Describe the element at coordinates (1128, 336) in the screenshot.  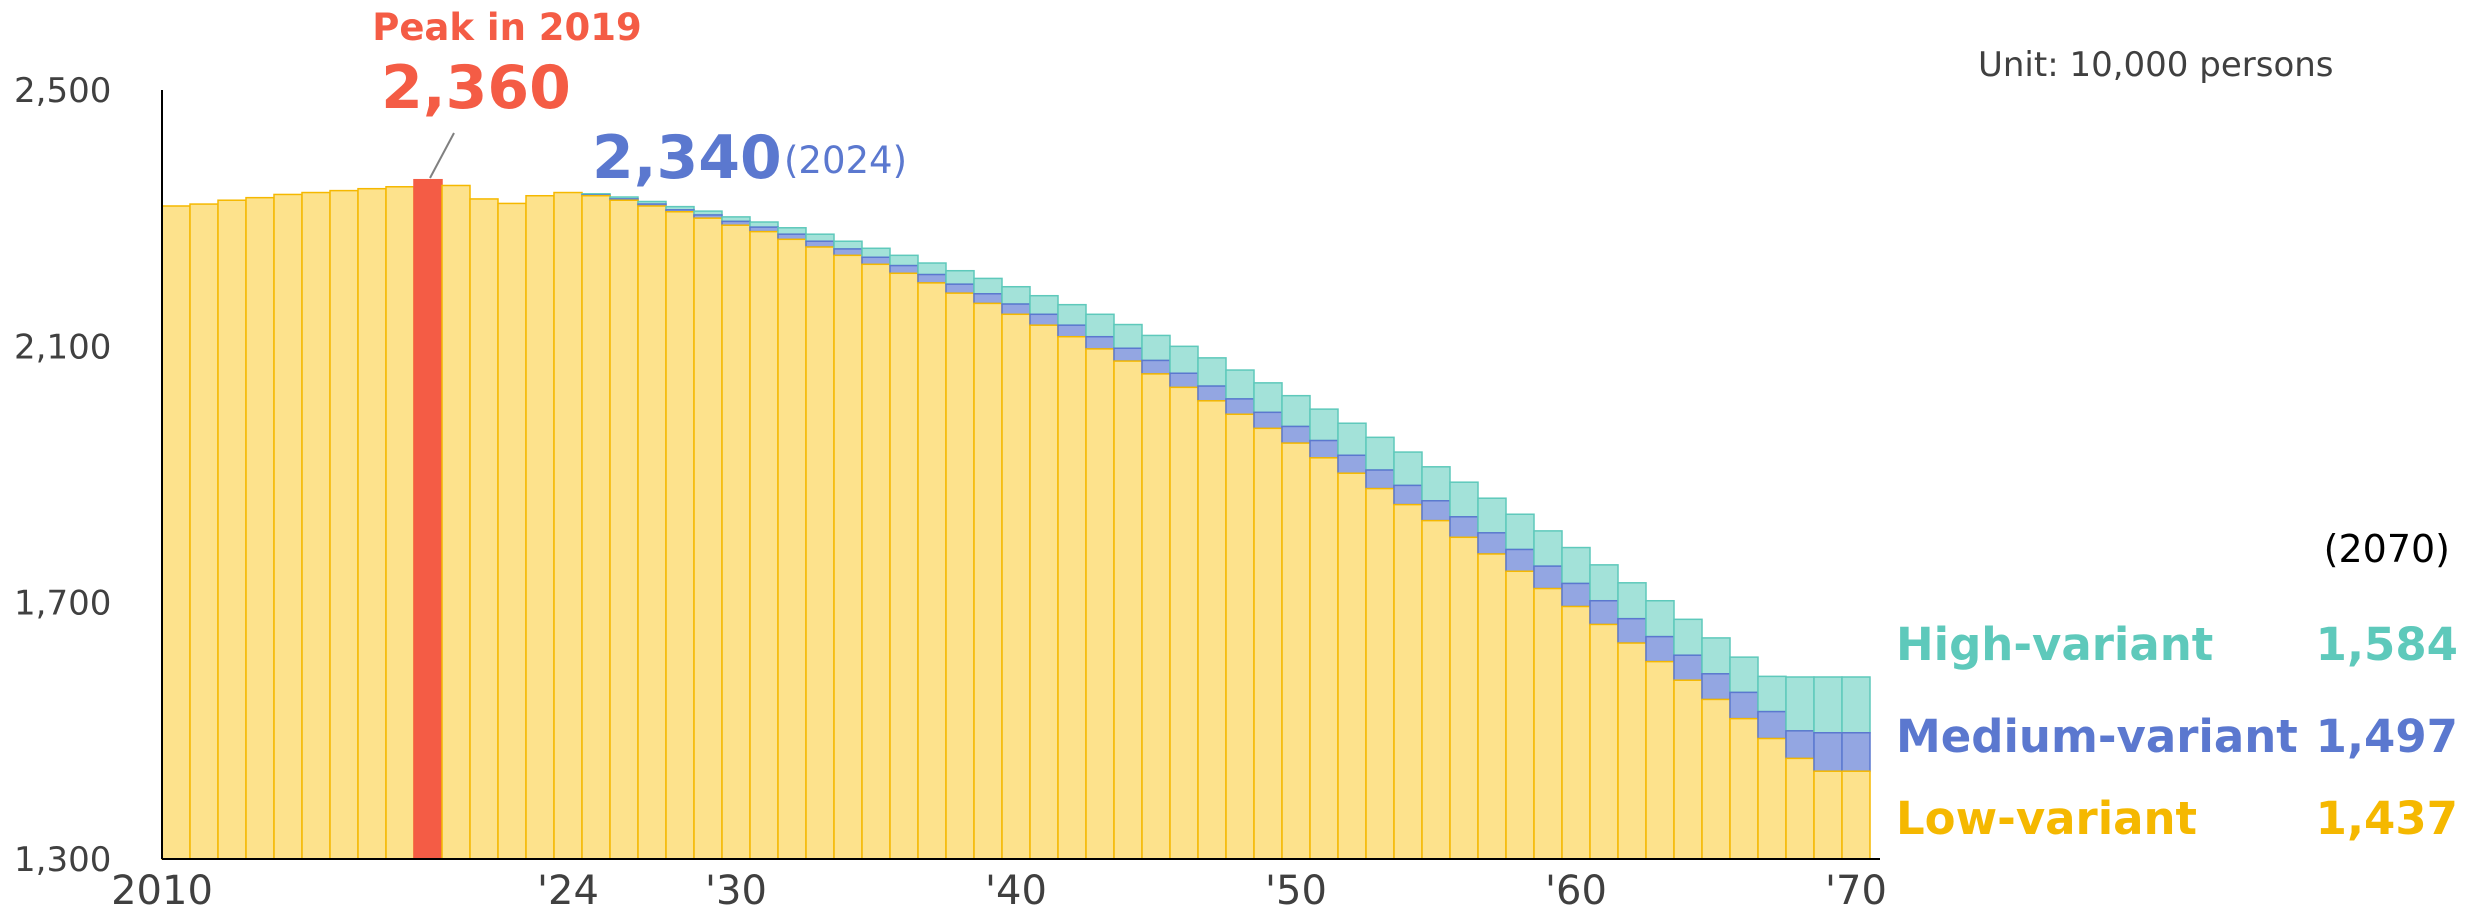
I see `bar-high-2044` at that location.